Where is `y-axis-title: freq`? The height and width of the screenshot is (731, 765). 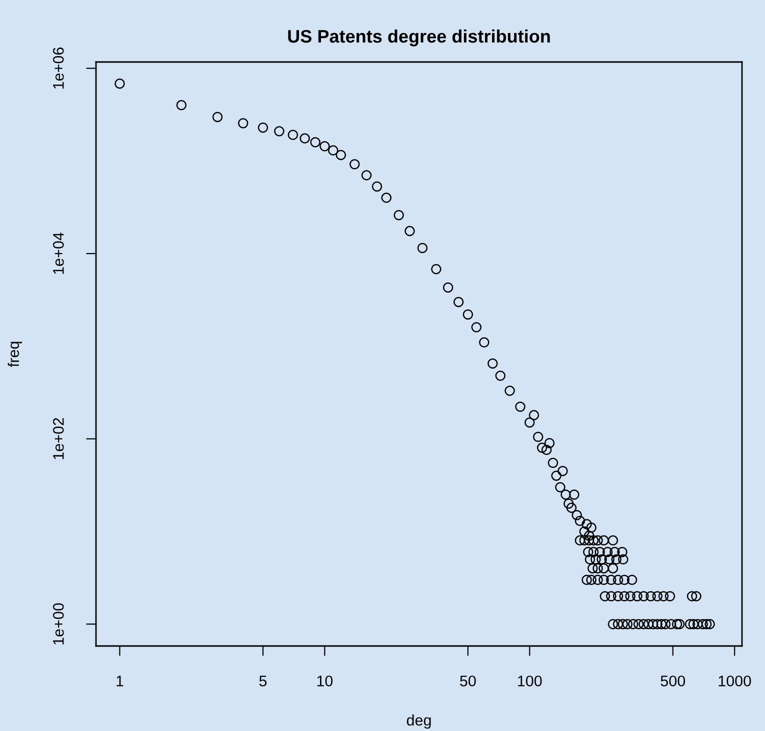 y-axis-title: freq is located at coordinates (15, 354).